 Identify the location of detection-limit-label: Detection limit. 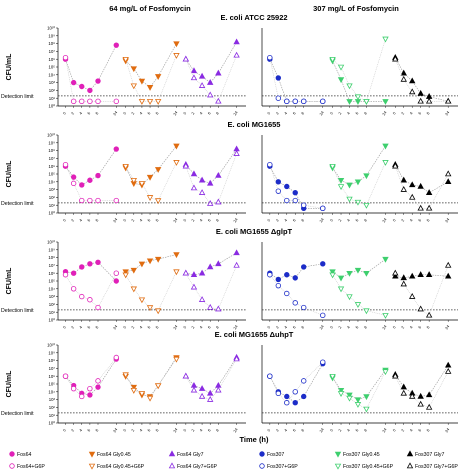
(17, 414).